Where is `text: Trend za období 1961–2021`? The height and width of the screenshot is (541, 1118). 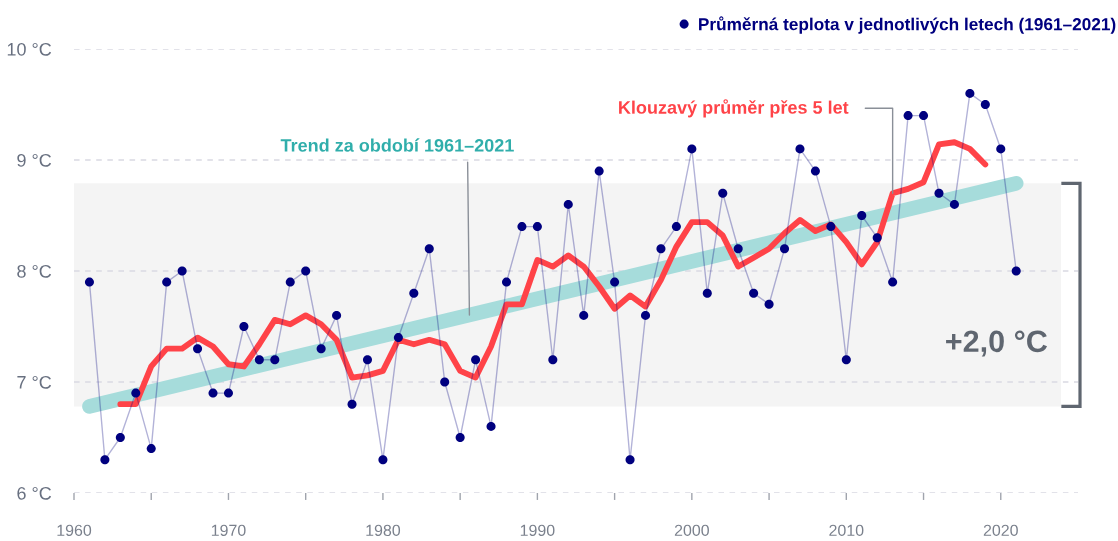 text: Trend za období 1961–2021 is located at coordinates (397, 145).